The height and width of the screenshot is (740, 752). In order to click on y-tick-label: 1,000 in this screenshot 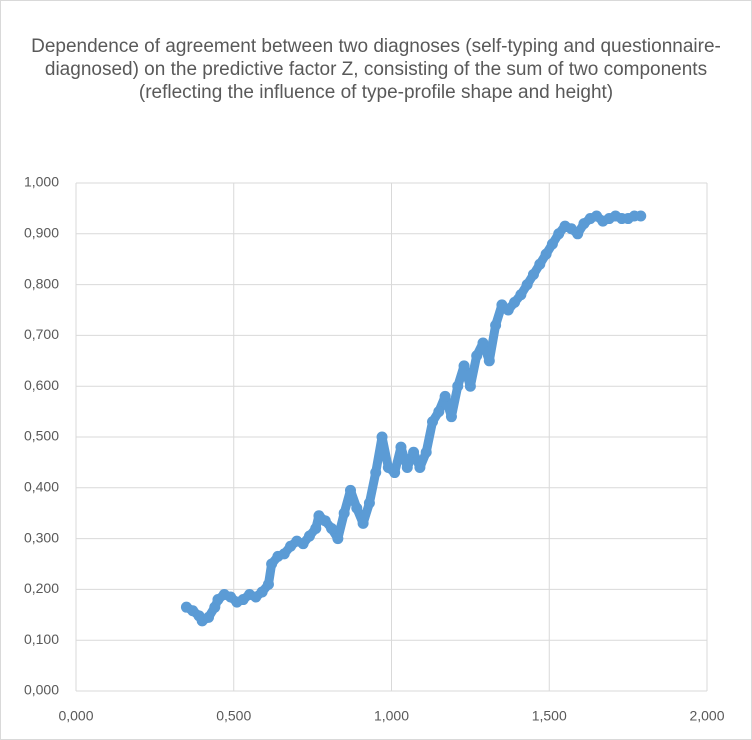, I will do `click(41, 182)`.